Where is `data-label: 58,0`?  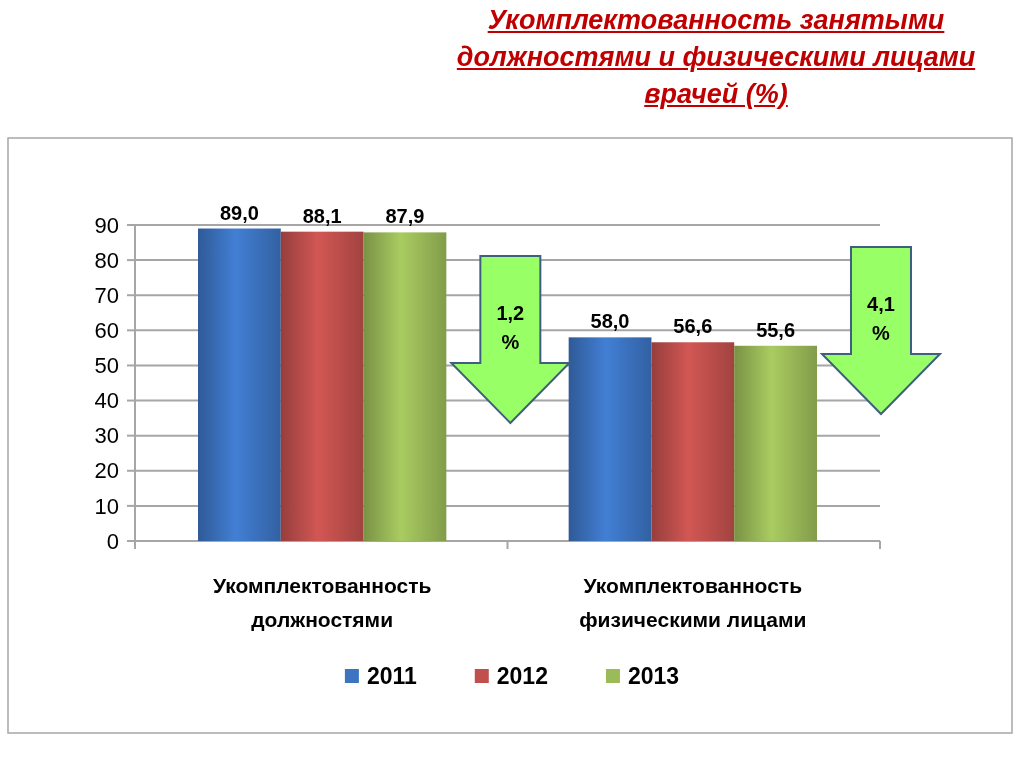 data-label: 58,0 is located at coordinates (610, 321).